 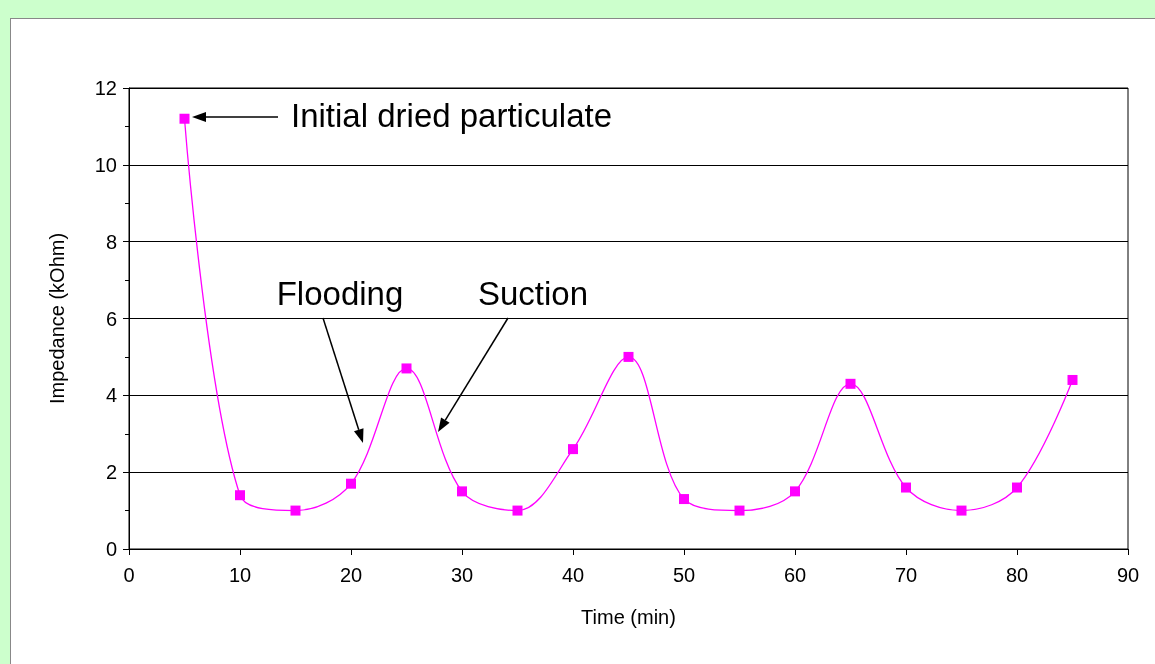 What do you see at coordinates (111, 318) in the screenshot?
I see `y-tick-label: 6` at bounding box center [111, 318].